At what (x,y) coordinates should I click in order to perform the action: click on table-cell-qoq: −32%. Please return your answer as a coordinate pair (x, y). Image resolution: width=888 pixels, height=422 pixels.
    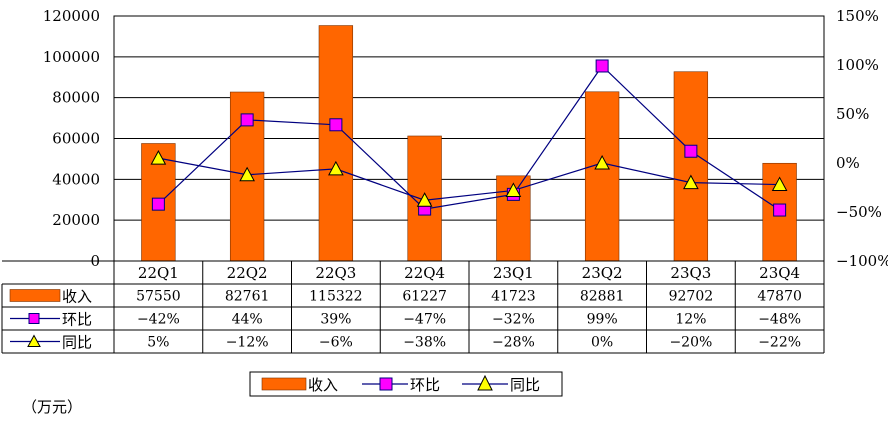
    Looking at the image, I should click on (513, 320).